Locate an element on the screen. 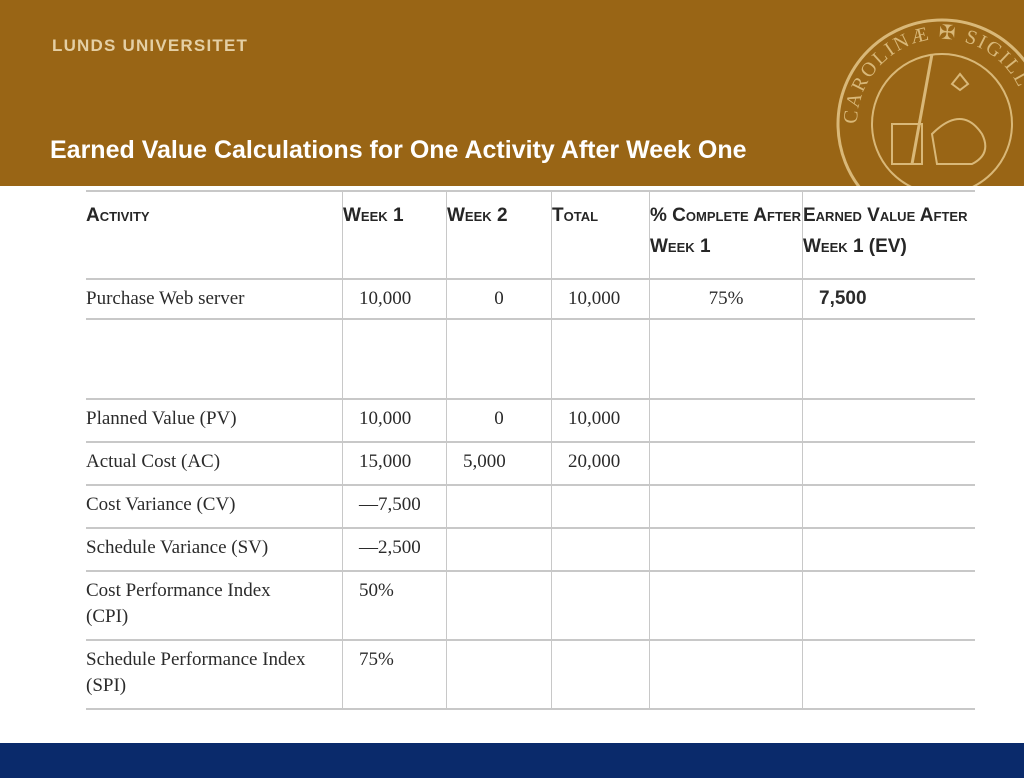 The image size is (1024, 778). cell-week1 is located at coordinates (394, 324).